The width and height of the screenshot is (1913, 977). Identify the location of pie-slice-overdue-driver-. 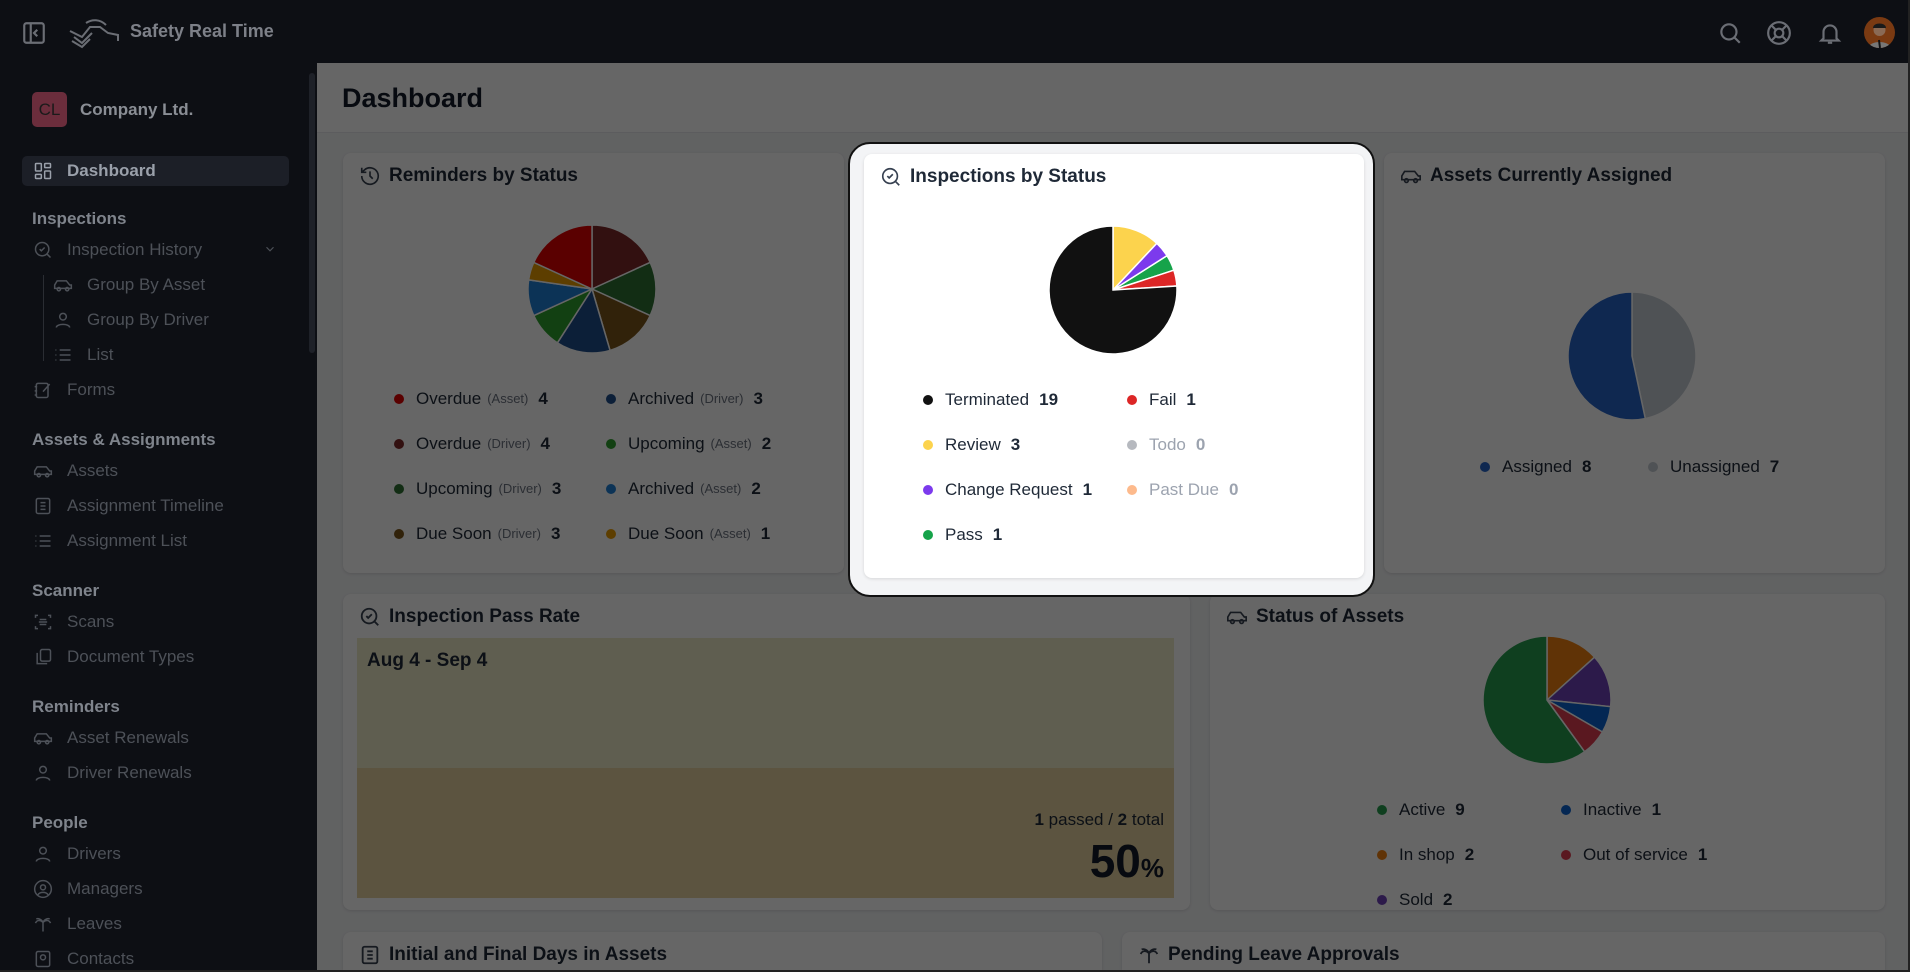
(621, 257).